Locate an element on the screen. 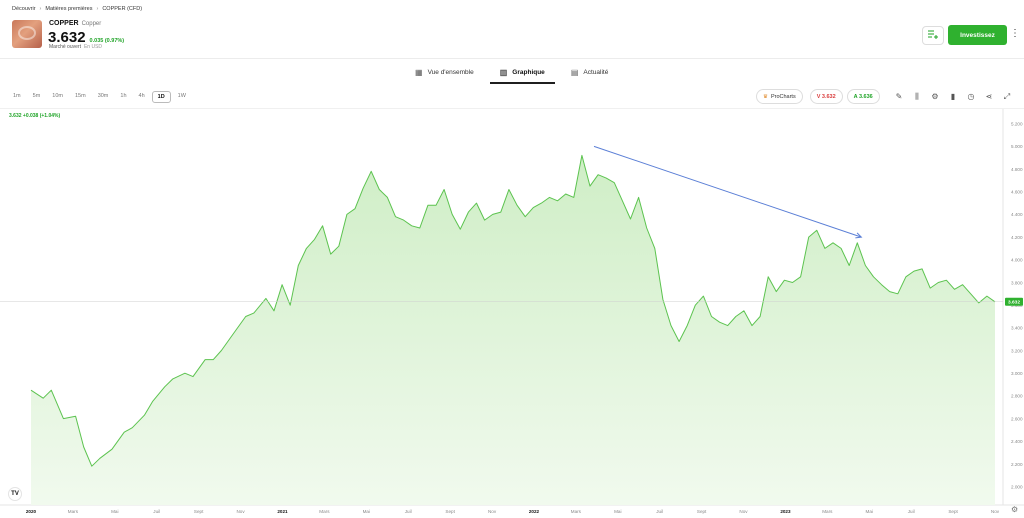 This screenshot has width=1024, height=518. chart-legend: 3.632 +0.038 (+1.04%) is located at coordinates (35, 116).